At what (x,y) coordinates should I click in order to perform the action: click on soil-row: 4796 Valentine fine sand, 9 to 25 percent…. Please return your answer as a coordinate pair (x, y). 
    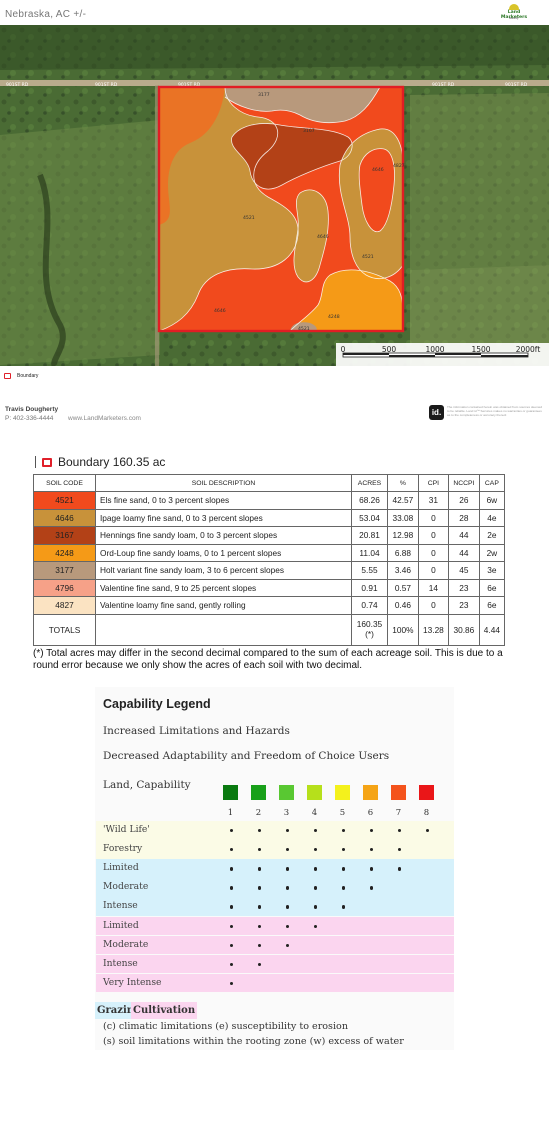
    Looking at the image, I should click on (269, 587).